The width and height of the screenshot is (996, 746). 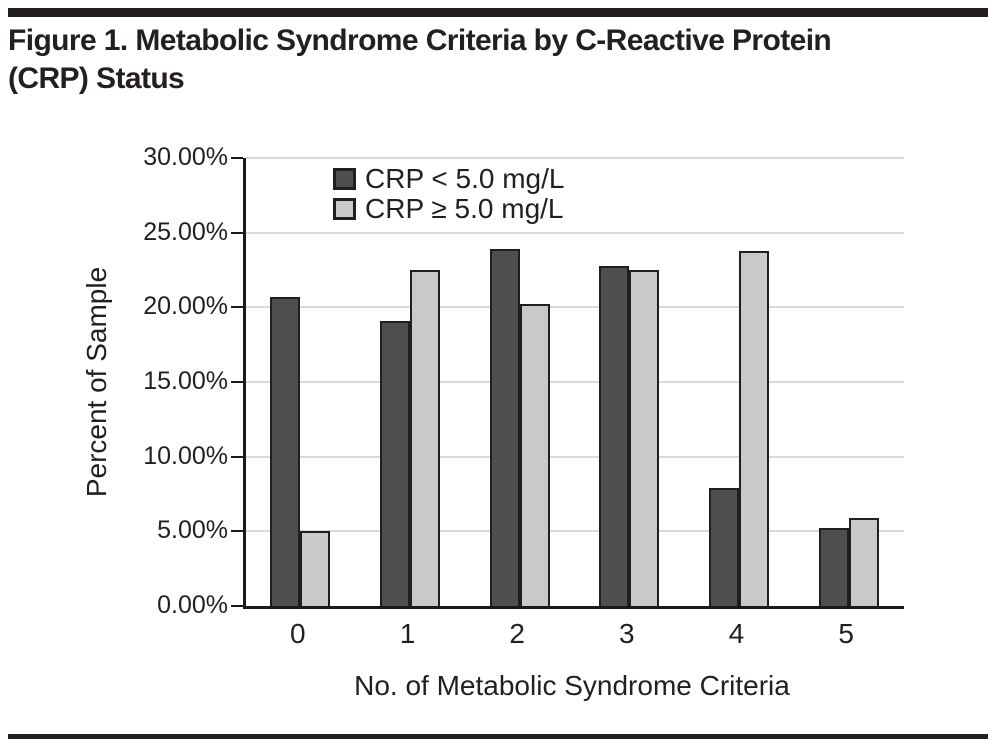 I want to click on legend-label-crp-high: CRP ≥ 5.0 mg/L, so click(x=464, y=208).